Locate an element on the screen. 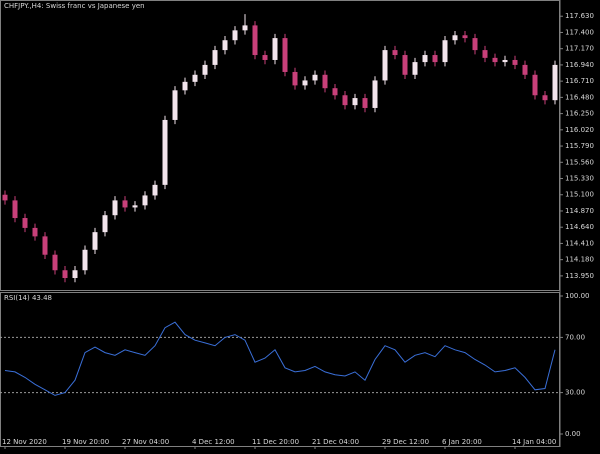 This screenshot has width=600, height=454. y-tick-label: 114.180 is located at coordinates (579, 260).